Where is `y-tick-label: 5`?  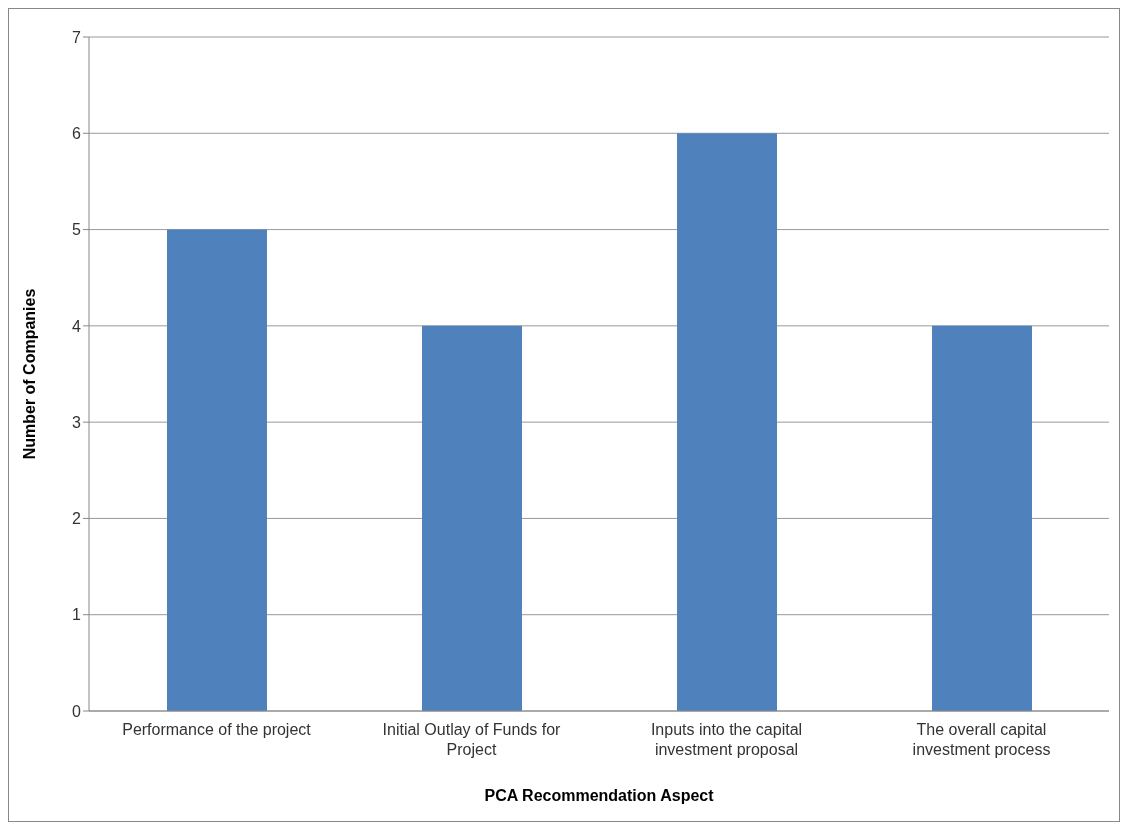 y-tick-label: 5 is located at coordinates (77, 230).